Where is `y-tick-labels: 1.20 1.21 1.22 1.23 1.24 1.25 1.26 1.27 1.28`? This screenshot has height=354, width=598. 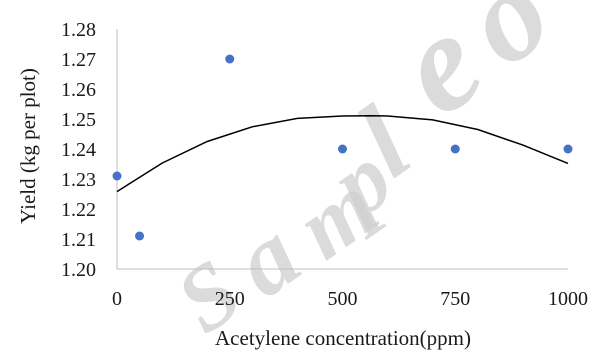 y-tick-labels: 1.20 1.21 1.22 1.23 1.24 1.25 1.26 1.27 1.28 is located at coordinates (78, 150).